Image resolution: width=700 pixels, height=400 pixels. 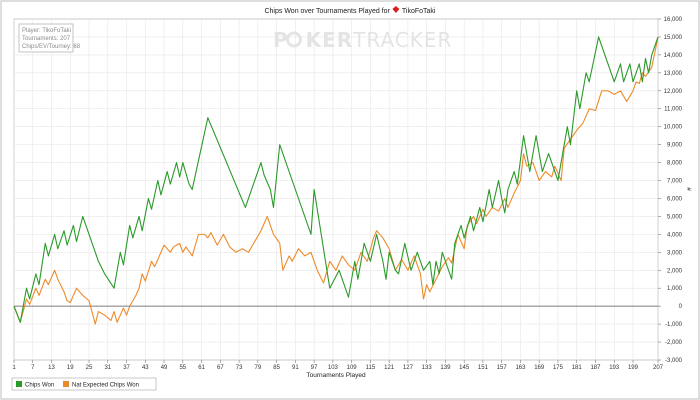 I want to click on x-tick-label: 145, so click(x=464, y=368).